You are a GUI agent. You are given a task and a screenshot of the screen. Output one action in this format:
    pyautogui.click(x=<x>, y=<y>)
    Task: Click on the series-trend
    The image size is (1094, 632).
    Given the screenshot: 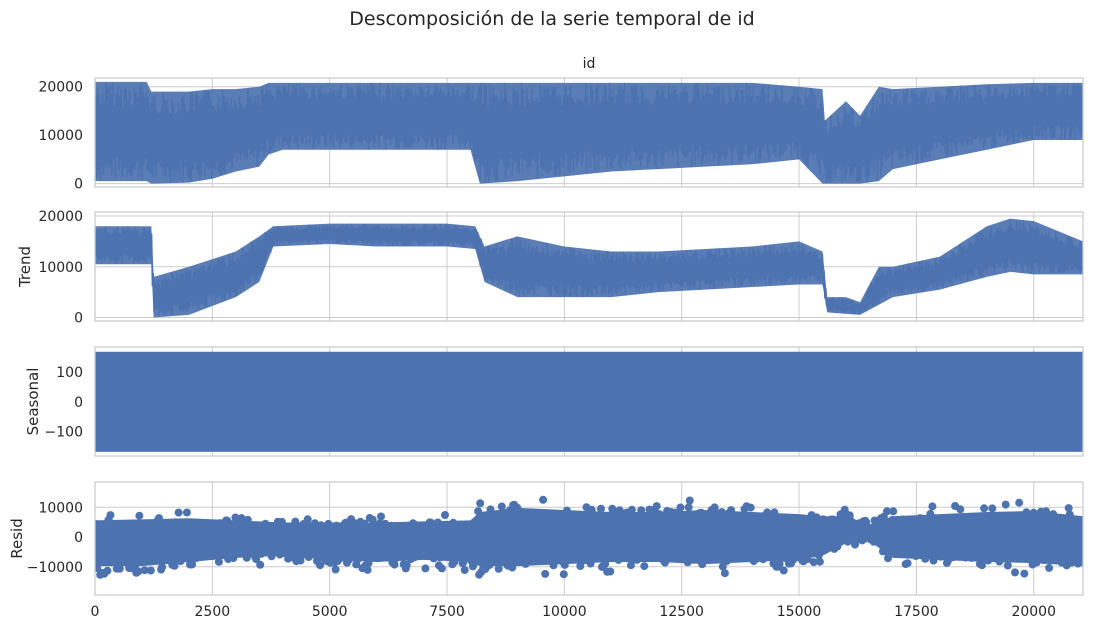 What is the action you would take?
    pyautogui.click(x=589, y=268)
    